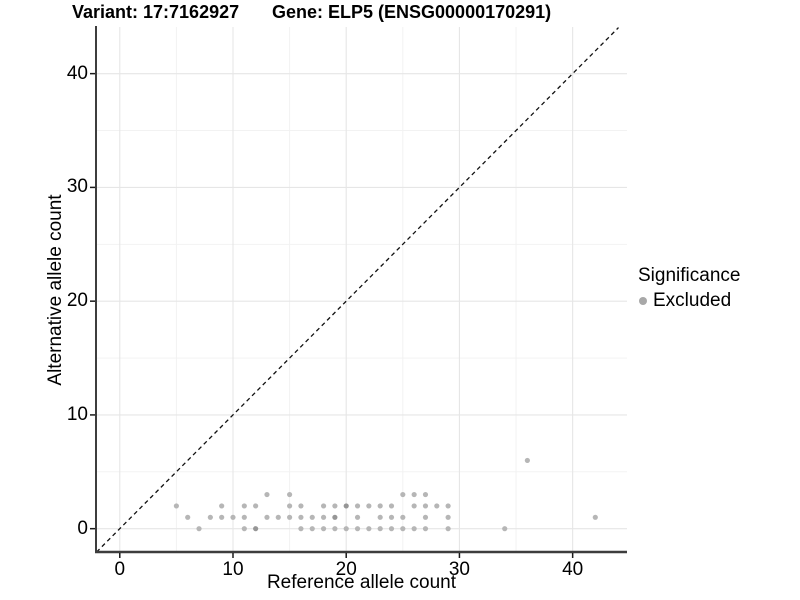 Image resolution: width=800 pixels, height=600 pixels. Describe the element at coordinates (346, 569) in the screenshot. I see `x-tick-label: 20` at that location.